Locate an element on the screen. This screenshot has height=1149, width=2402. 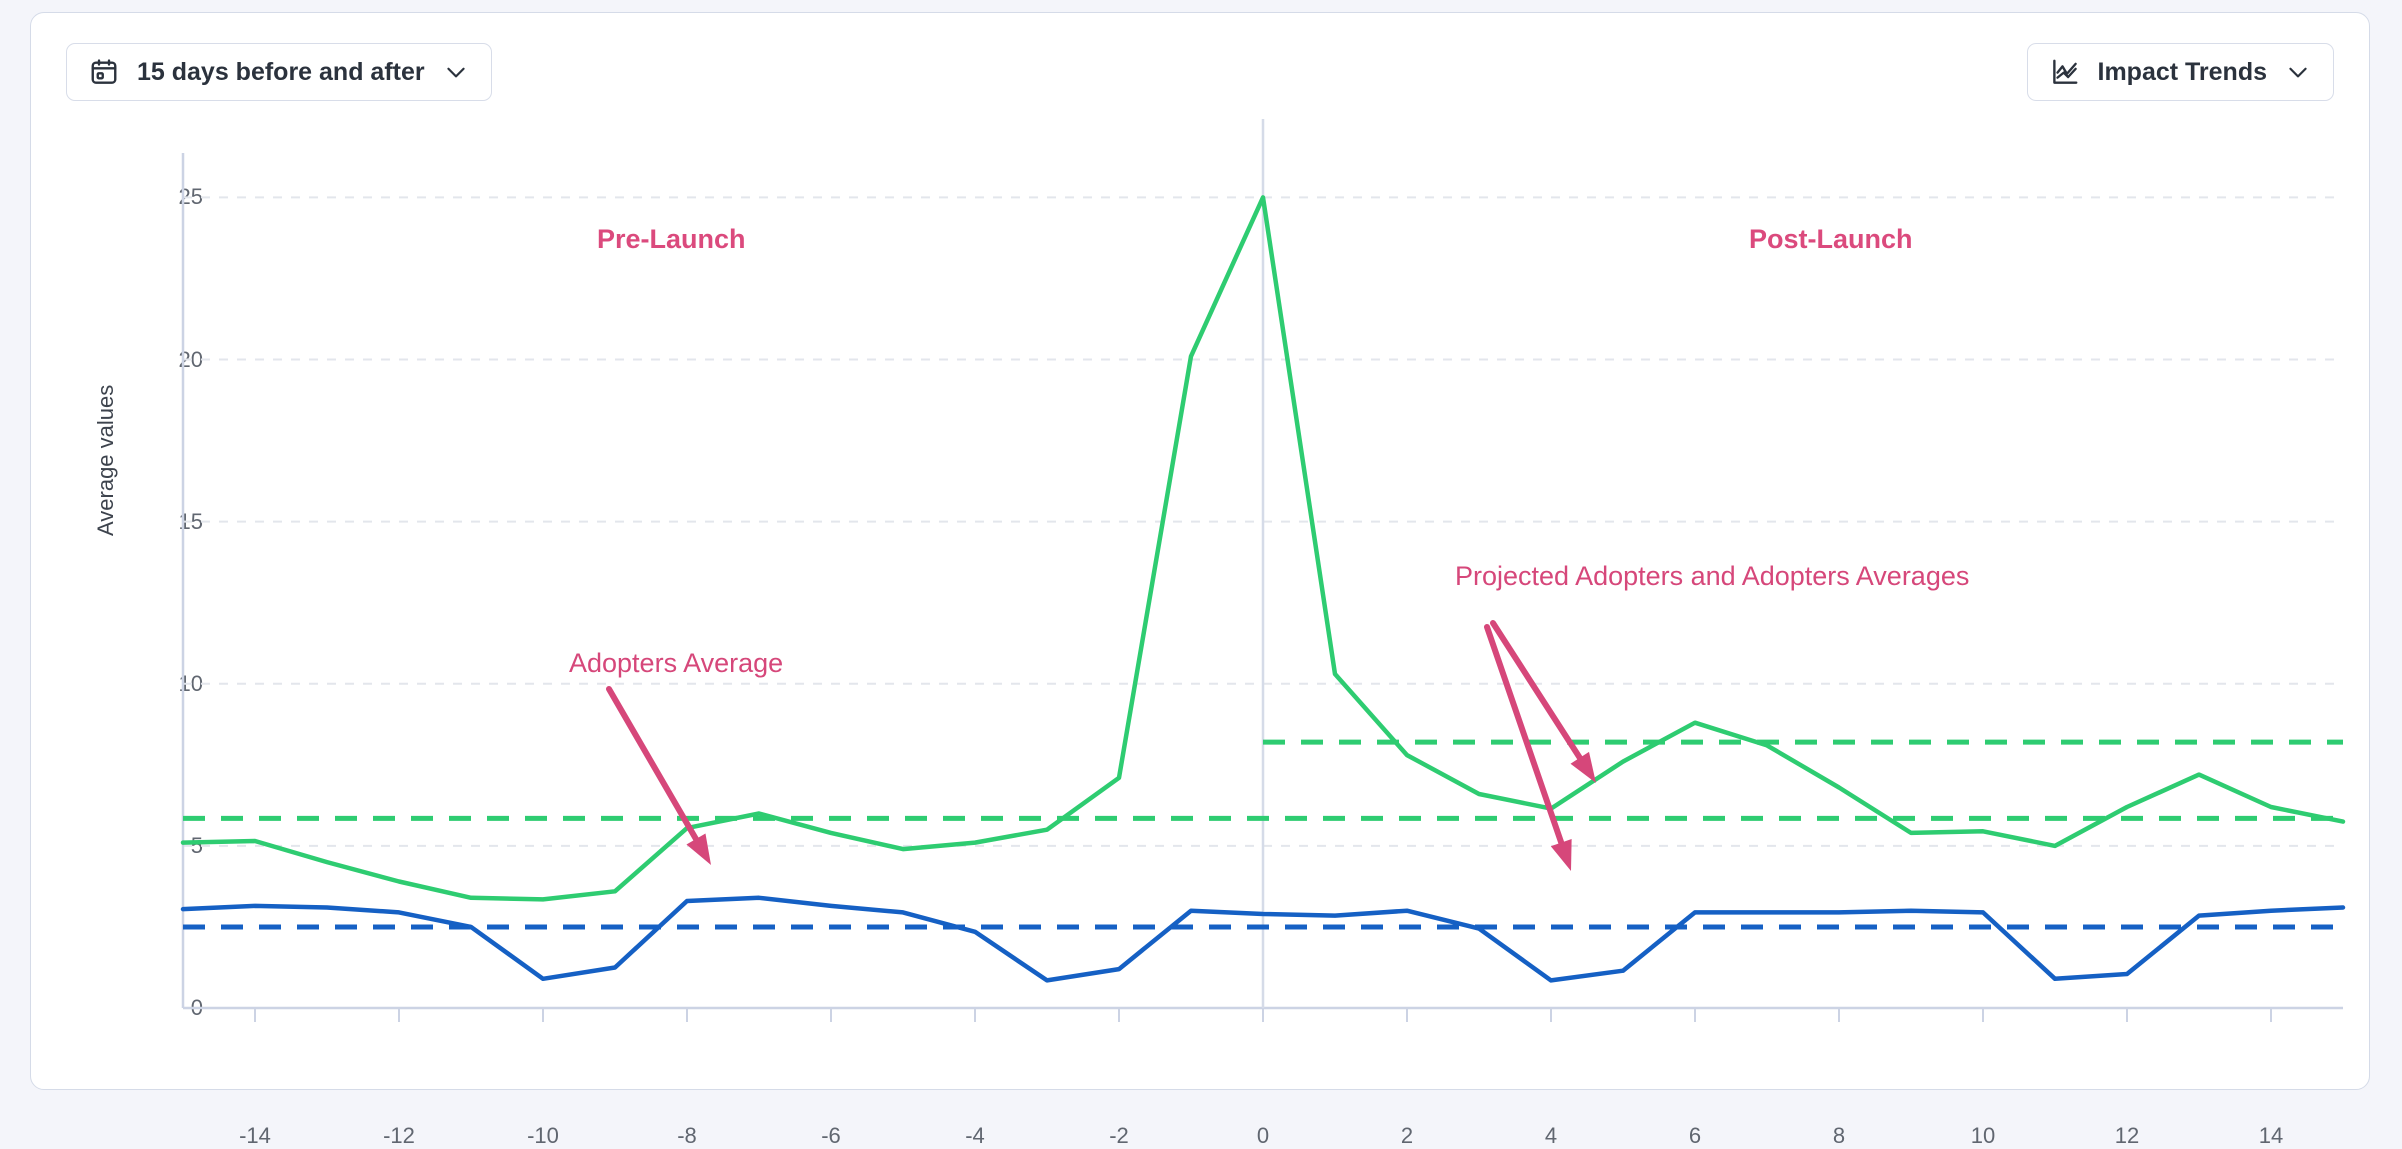
x-tick-label: -2 is located at coordinates (1119, 1135).